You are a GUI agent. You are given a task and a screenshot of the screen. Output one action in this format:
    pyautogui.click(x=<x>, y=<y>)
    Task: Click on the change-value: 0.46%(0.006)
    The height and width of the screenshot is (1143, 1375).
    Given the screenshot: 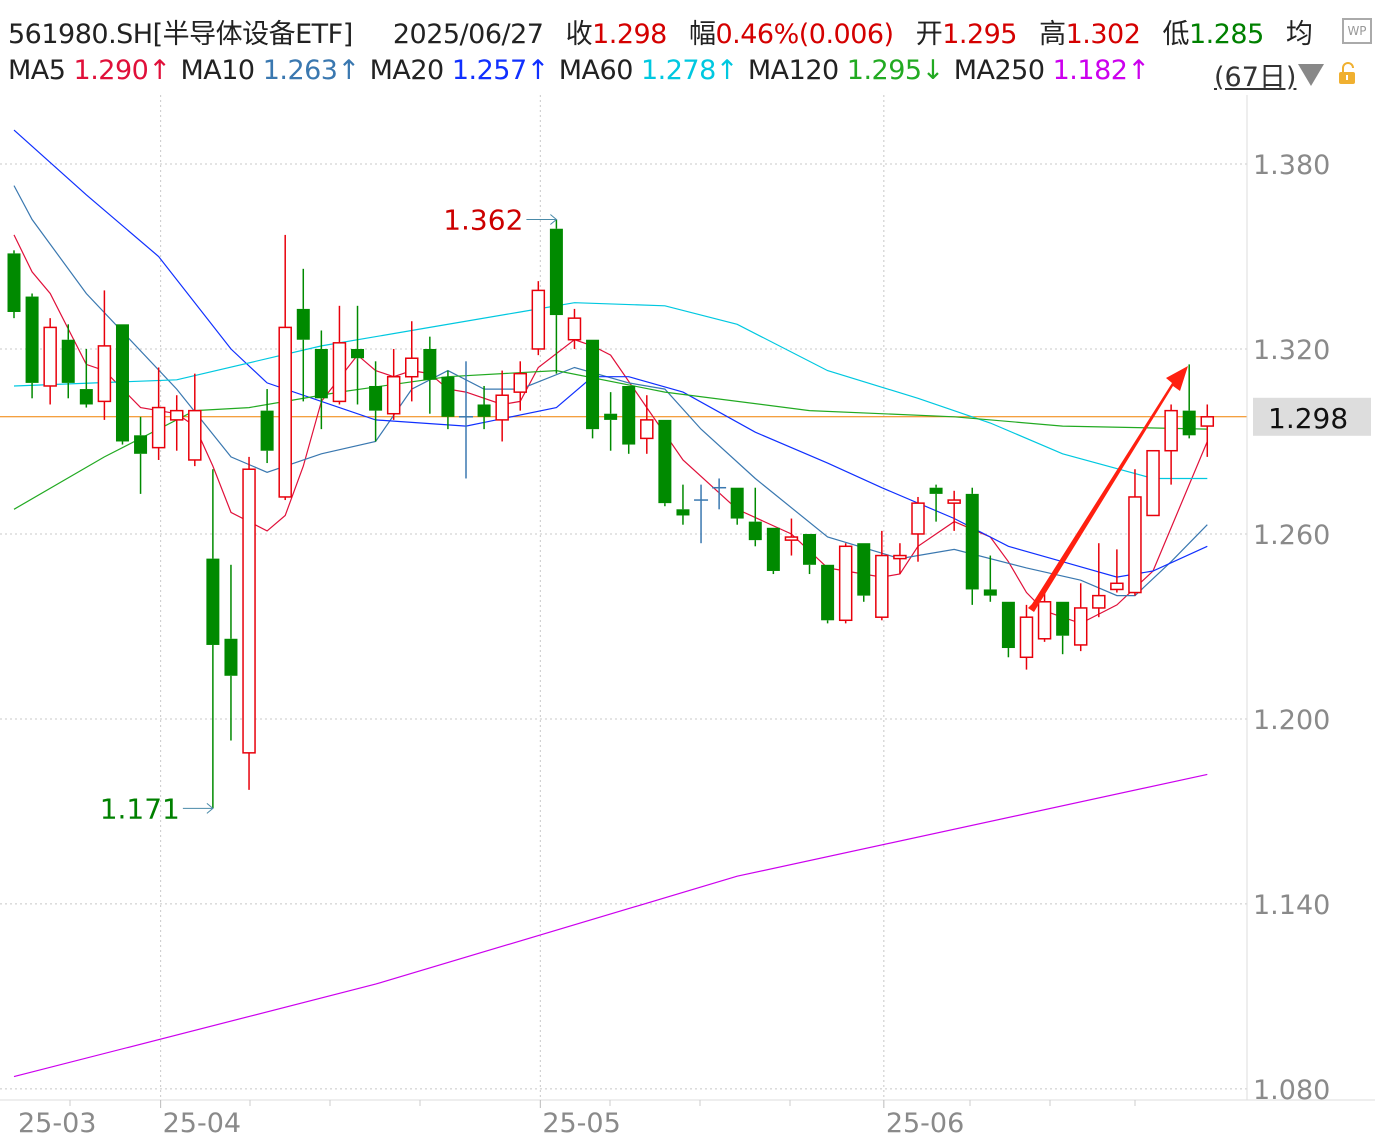 What is the action you would take?
    pyautogui.click(x=804, y=34)
    